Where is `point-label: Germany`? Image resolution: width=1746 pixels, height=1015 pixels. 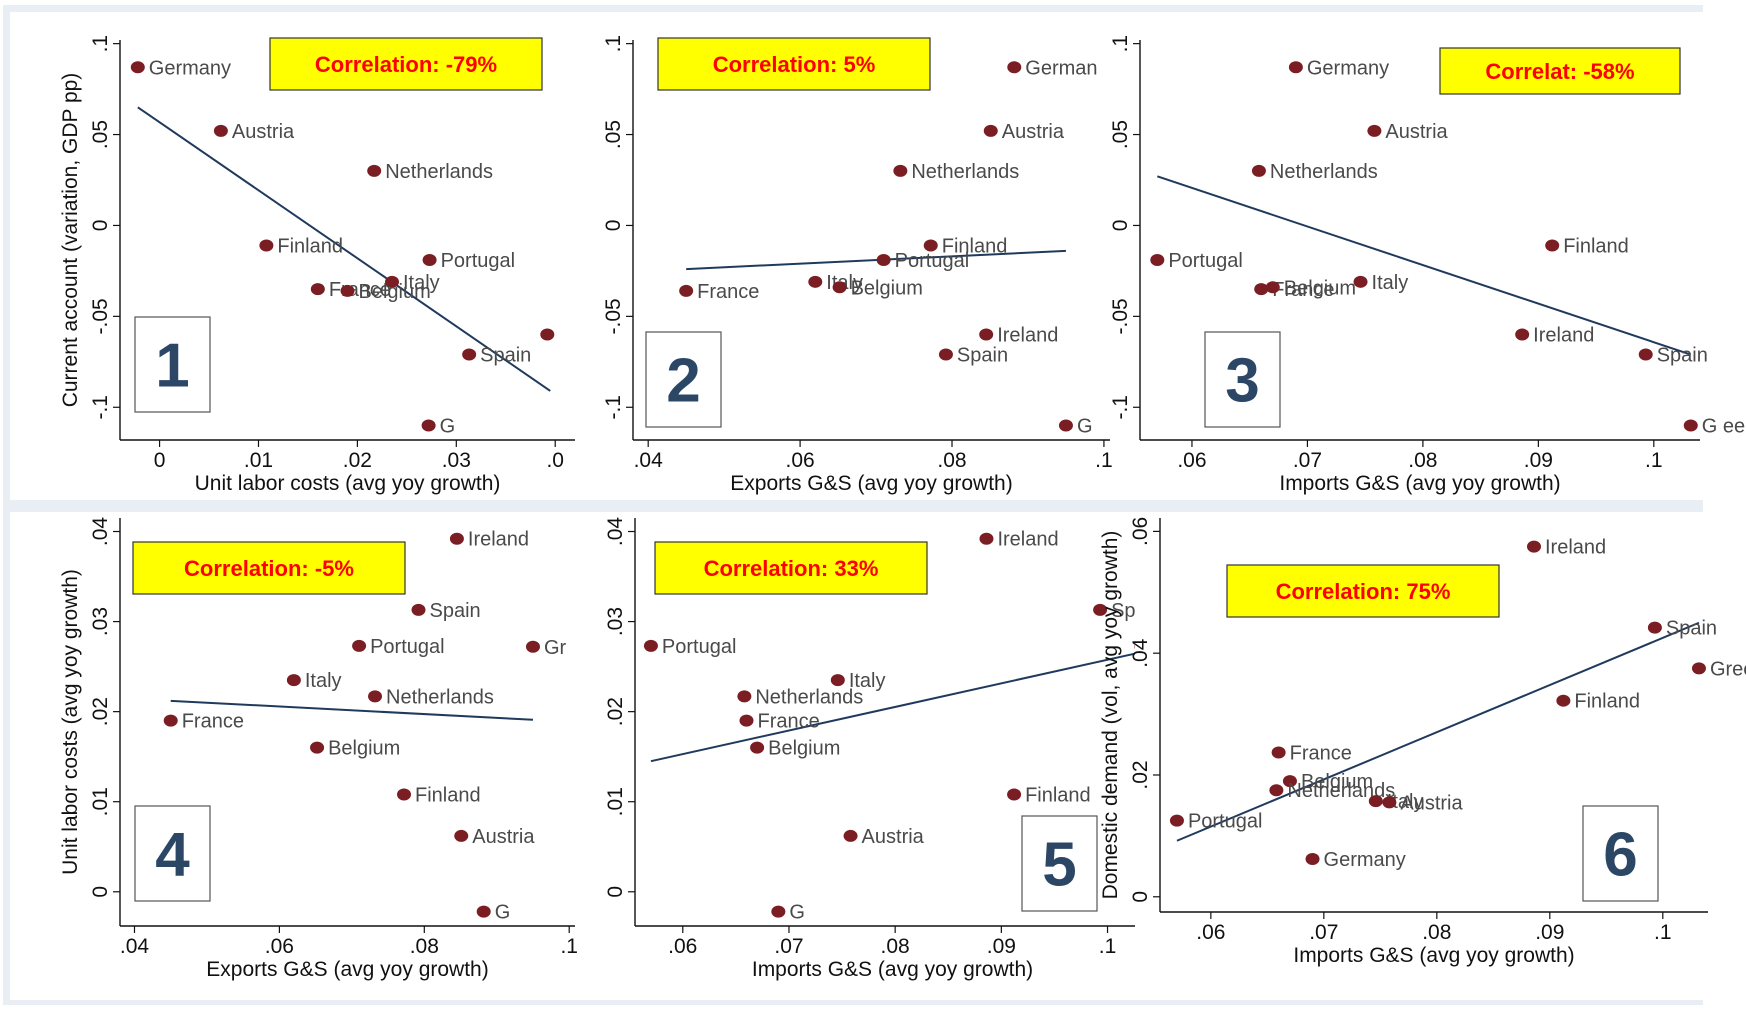
point-label: Germany is located at coordinates (1365, 860).